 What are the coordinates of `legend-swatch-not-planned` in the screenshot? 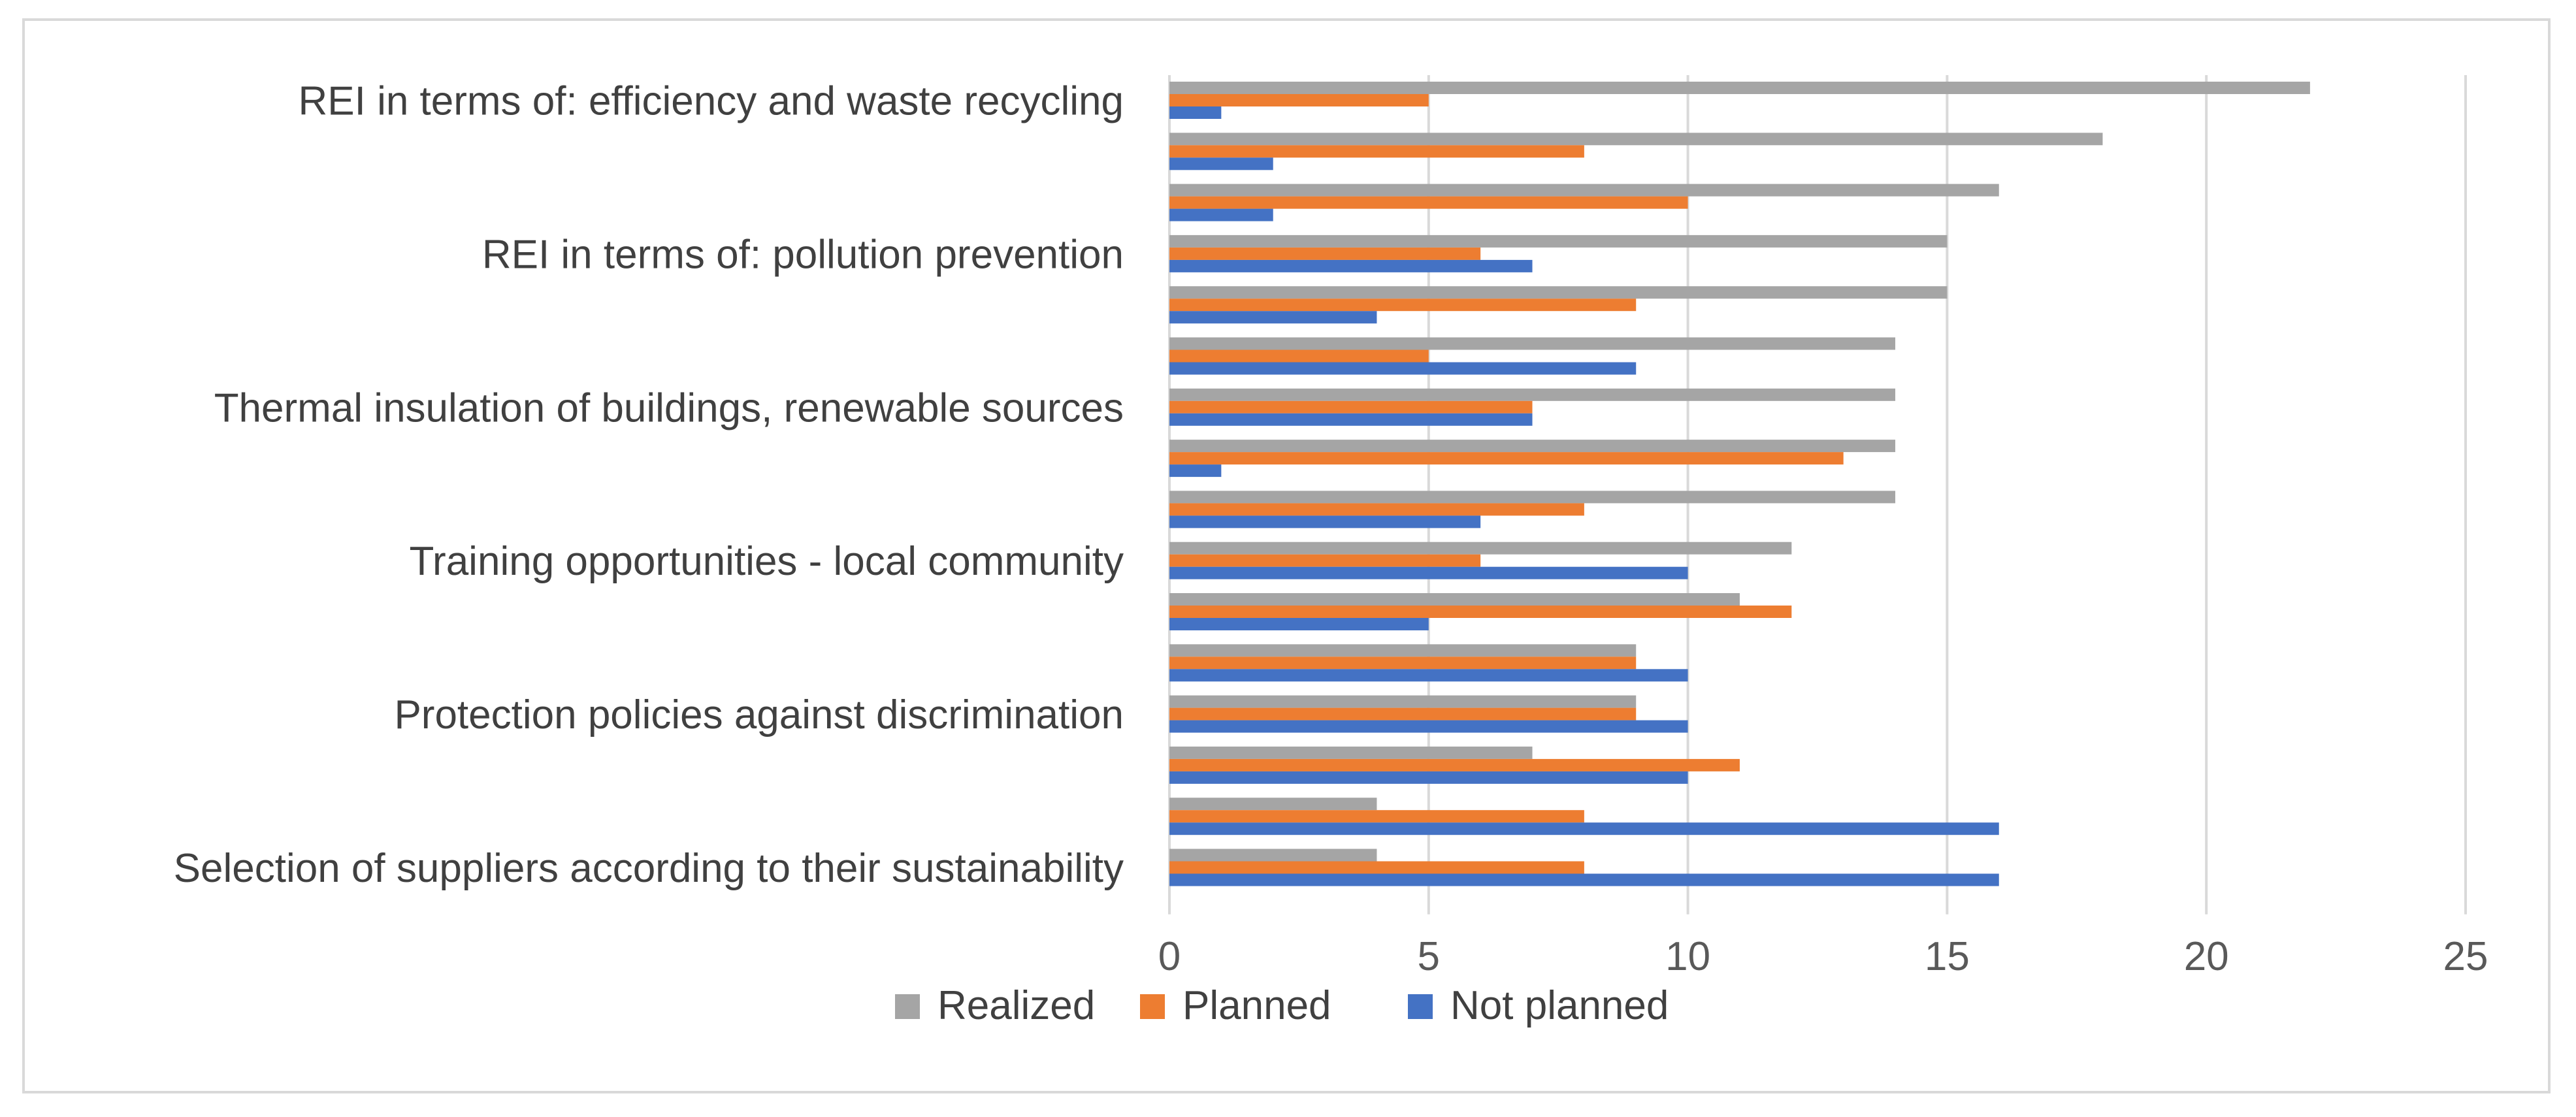 It's located at (1420, 1006).